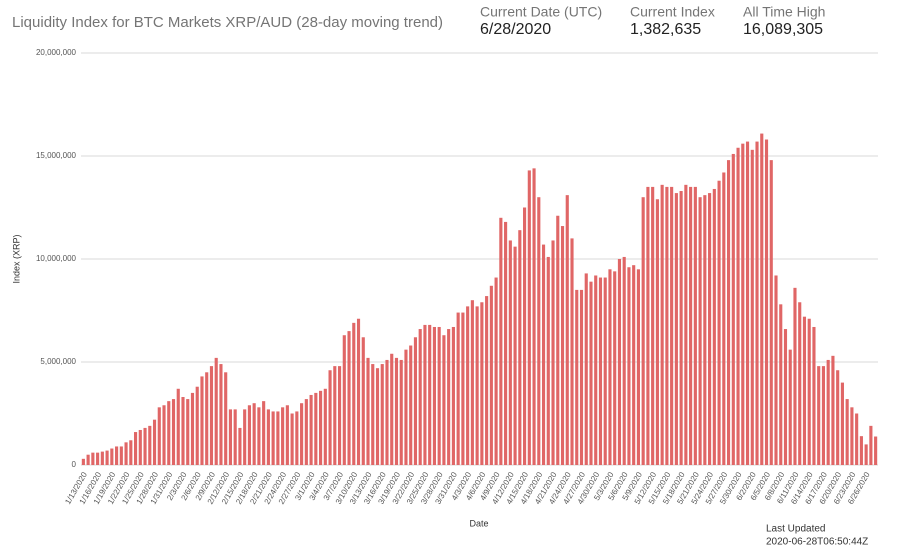  What do you see at coordinates (817, 542) in the screenshot?
I see `updated-value: 2020-06-28T06:50:44Z` at bounding box center [817, 542].